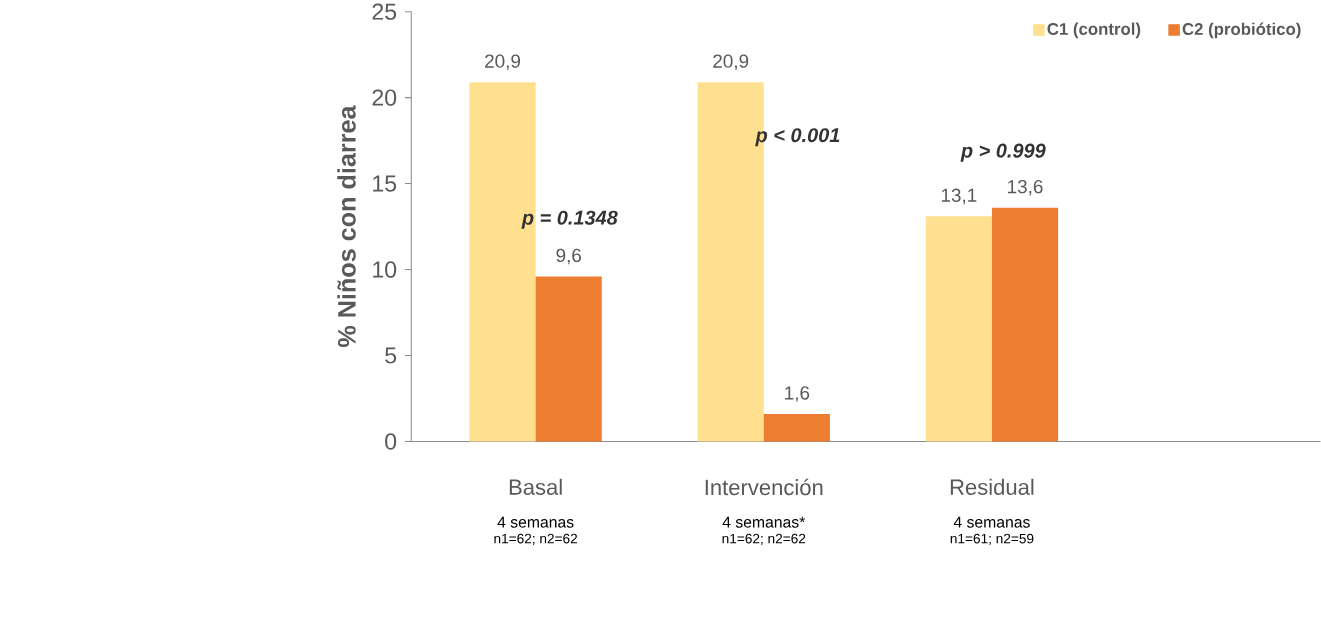 The image size is (1321, 634). Describe the element at coordinates (959, 196) in the screenshot. I see `data-label: 13,1` at that location.